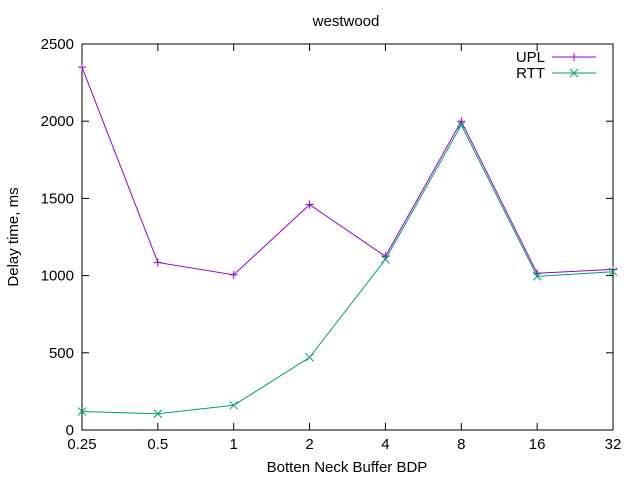 This screenshot has width=640, height=480. Describe the element at coordinates (537, 444) in the screenshot. I see `x-tick-label: 16` at that location.